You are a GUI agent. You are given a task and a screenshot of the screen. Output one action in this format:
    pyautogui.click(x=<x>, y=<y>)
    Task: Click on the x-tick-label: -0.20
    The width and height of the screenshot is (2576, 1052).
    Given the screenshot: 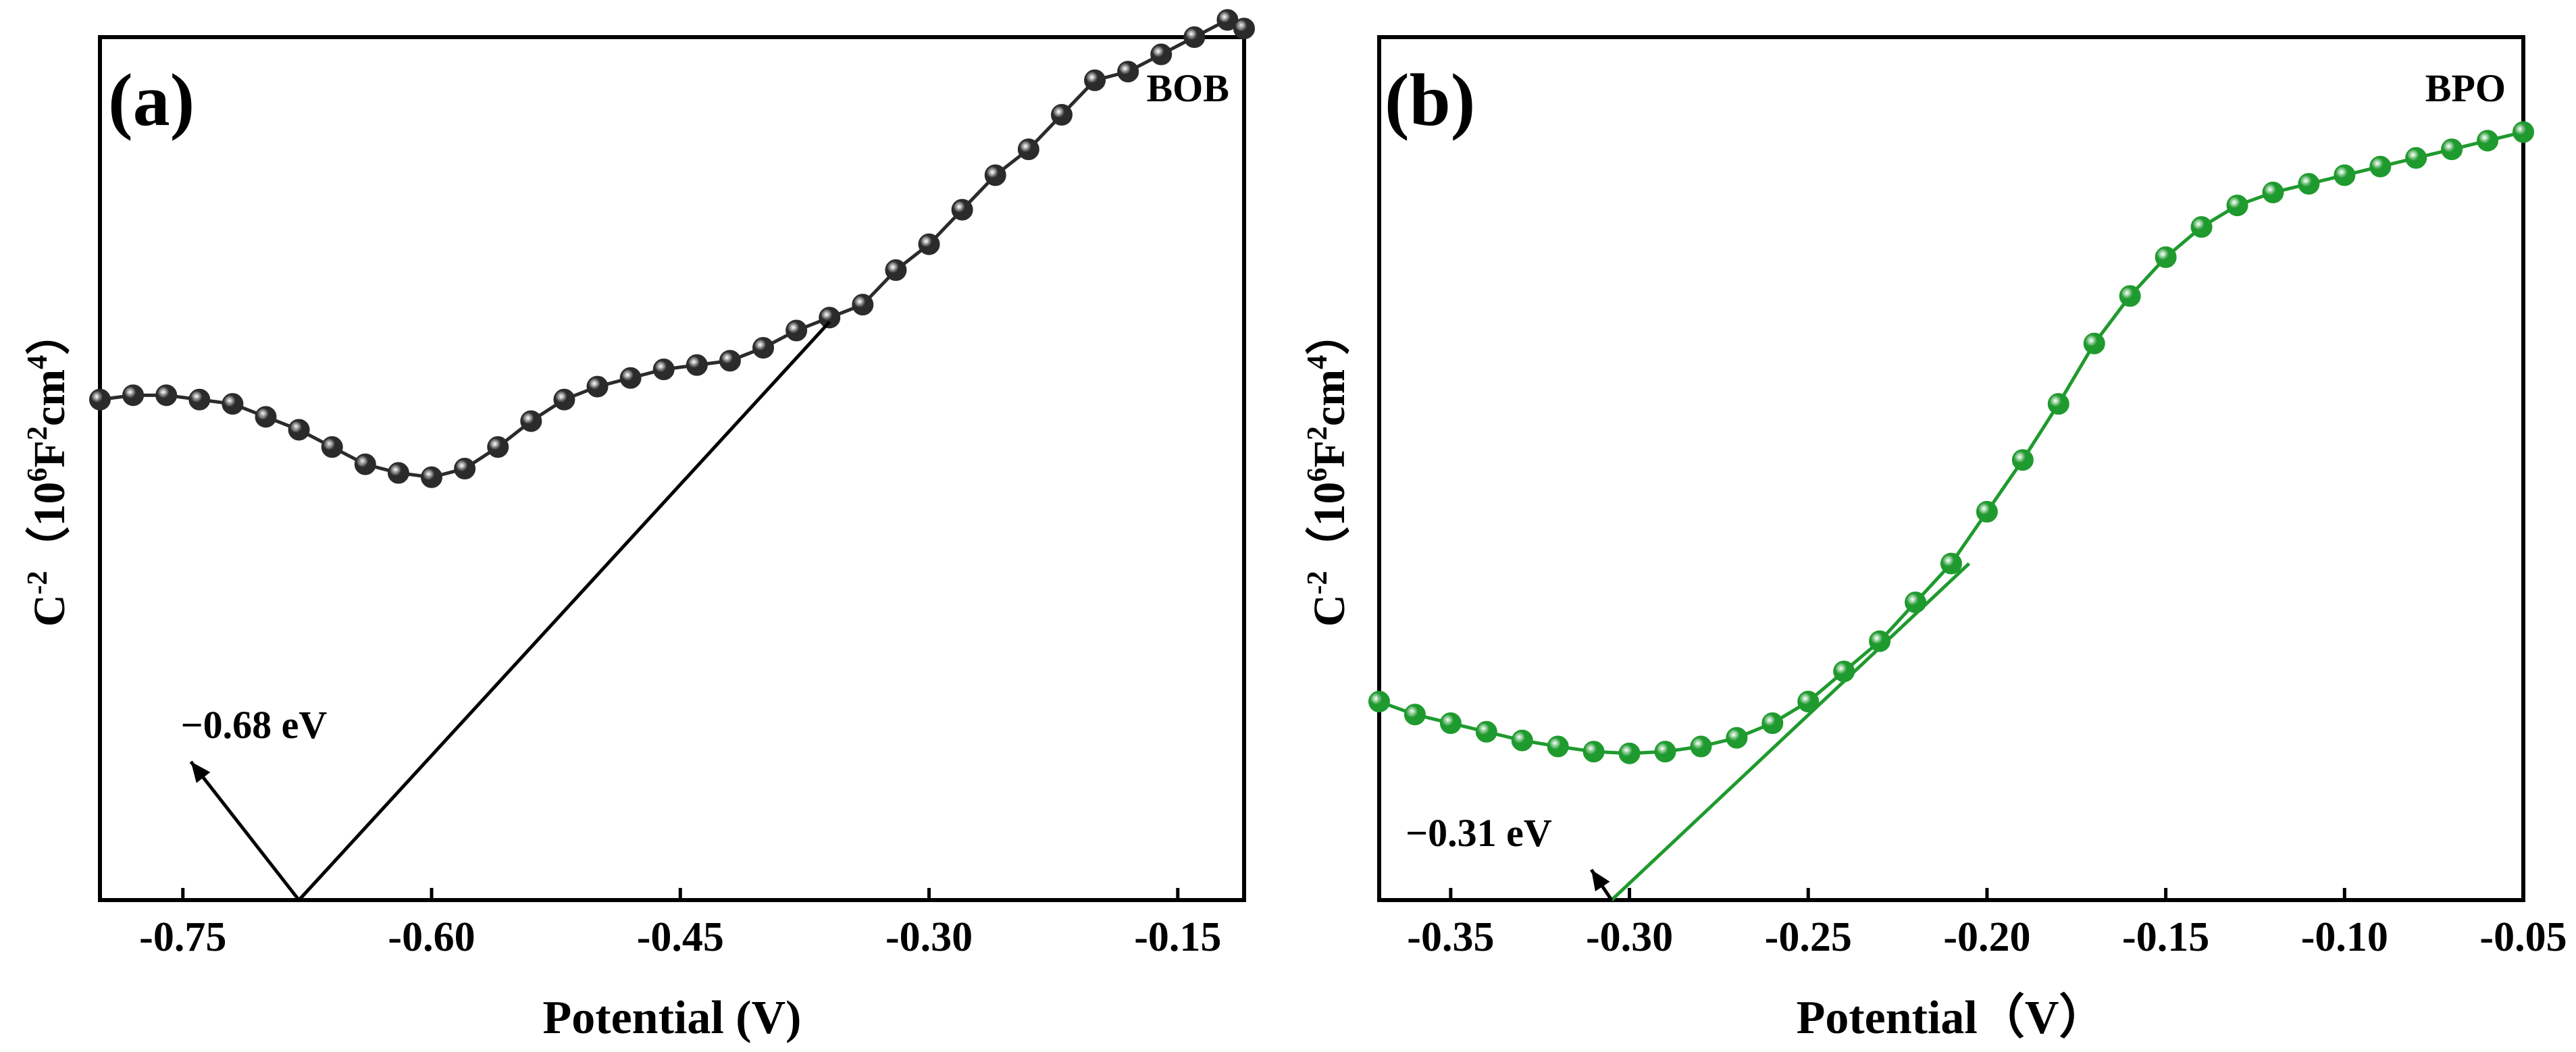 What is the action you would take?
    pyautogui.click(x=1987, y=937)
    